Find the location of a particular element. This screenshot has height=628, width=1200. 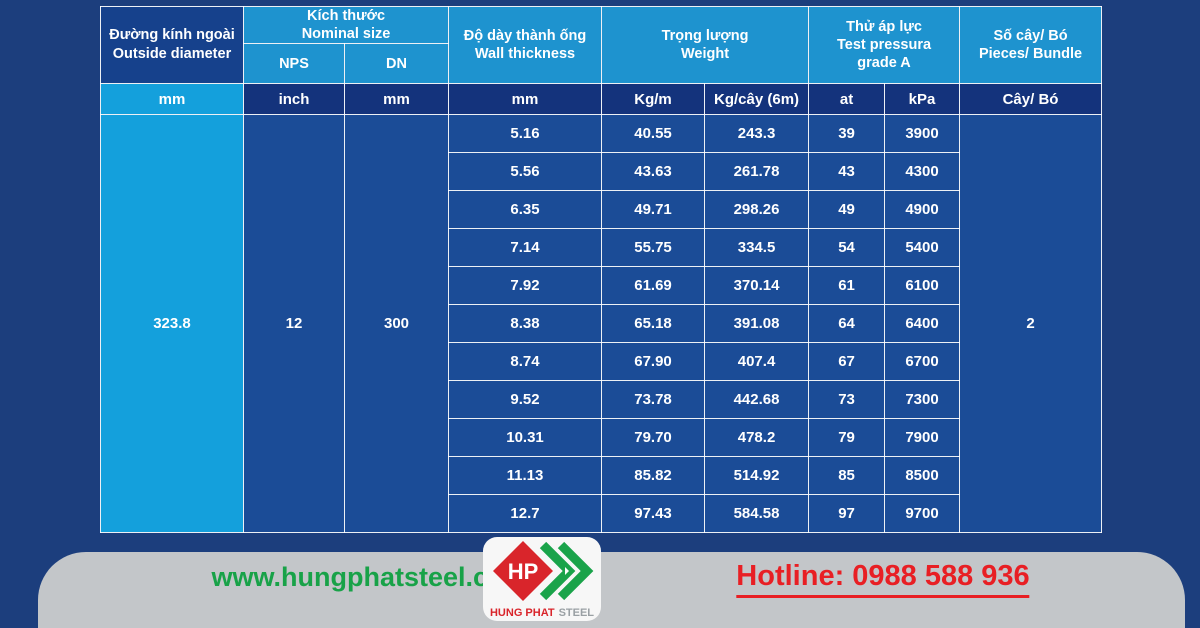

merged-dn-cell: 300 is located at coordinates (396, 324).